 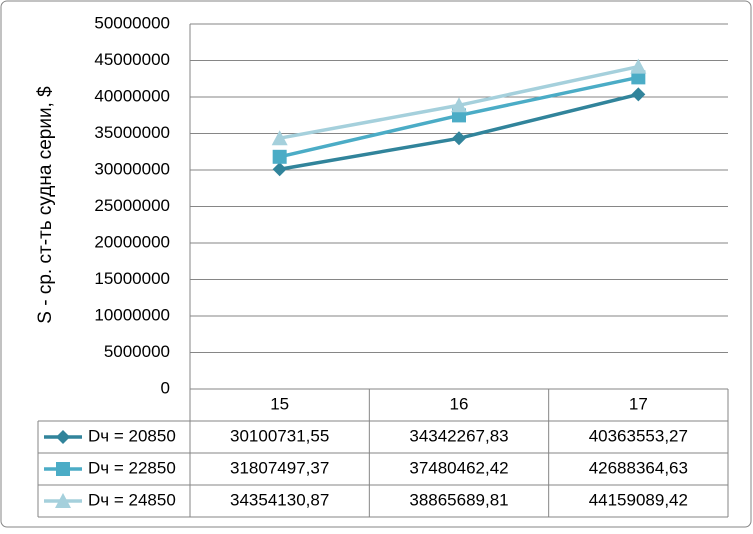 What do you see at coordinates (132, 132) in the screenshot?
I see `y-tick-label: 35000000` at bounding box center [132, 132].